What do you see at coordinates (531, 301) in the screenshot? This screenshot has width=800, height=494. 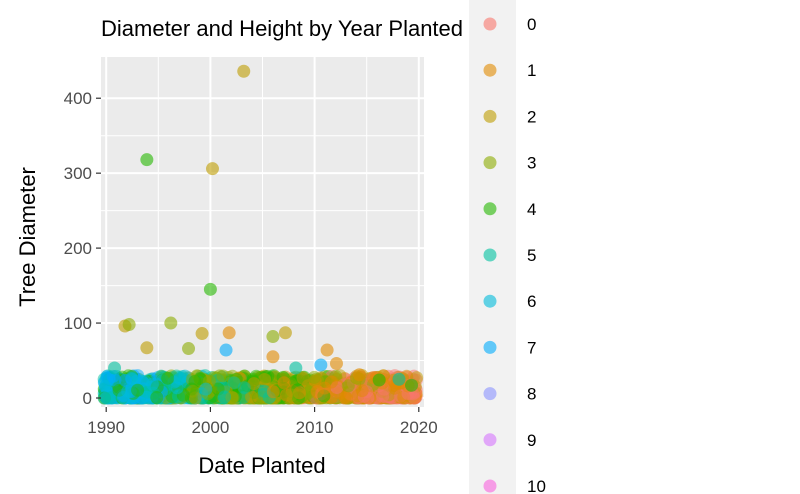 I see `legend-label: 6` at bounding box center [531, 301].